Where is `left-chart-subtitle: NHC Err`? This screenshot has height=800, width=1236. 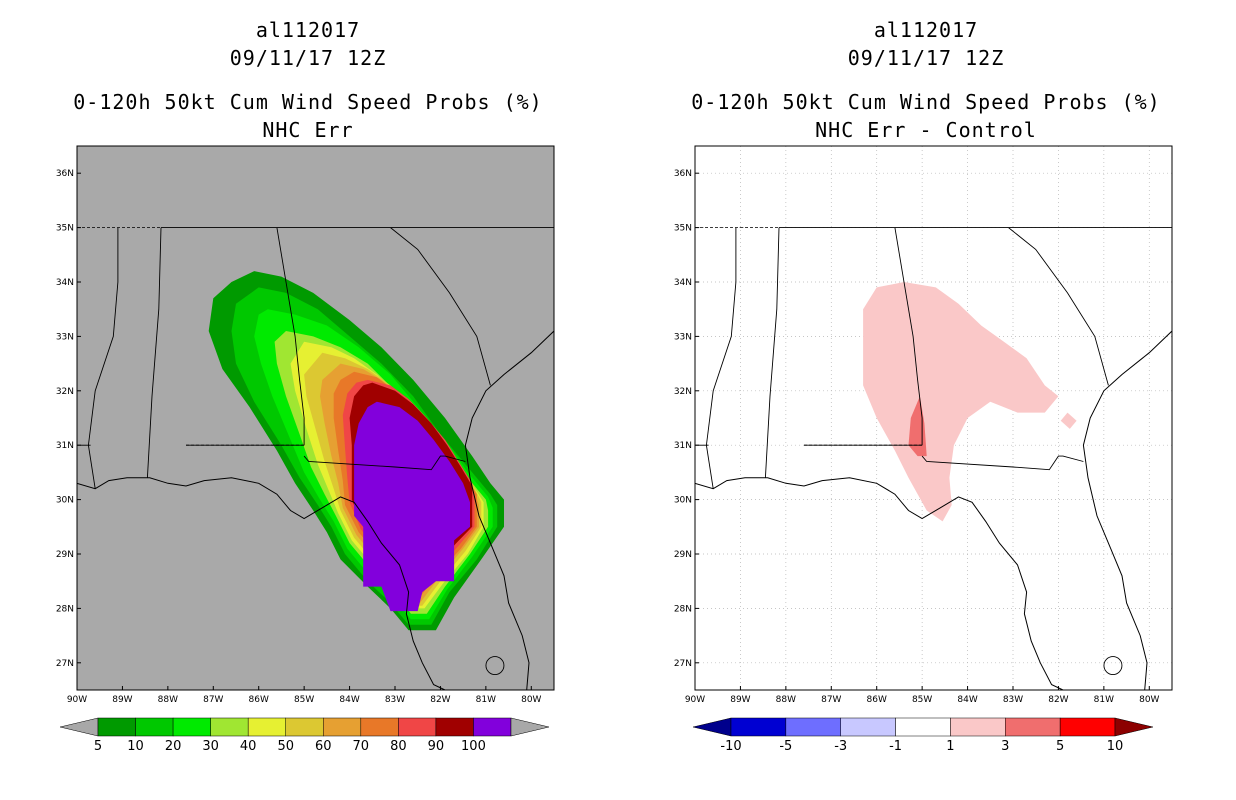 left-chart-subtitle: NHC Err is located at coordinates (308, 130).